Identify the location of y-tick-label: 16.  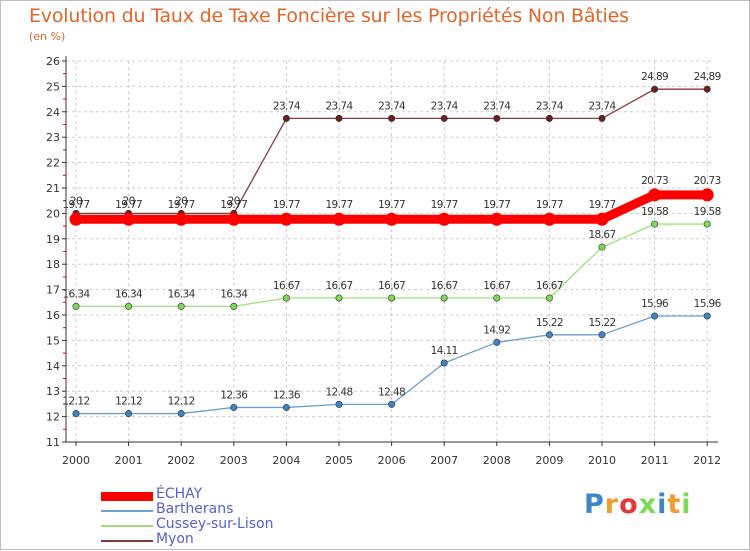
(53, 315).